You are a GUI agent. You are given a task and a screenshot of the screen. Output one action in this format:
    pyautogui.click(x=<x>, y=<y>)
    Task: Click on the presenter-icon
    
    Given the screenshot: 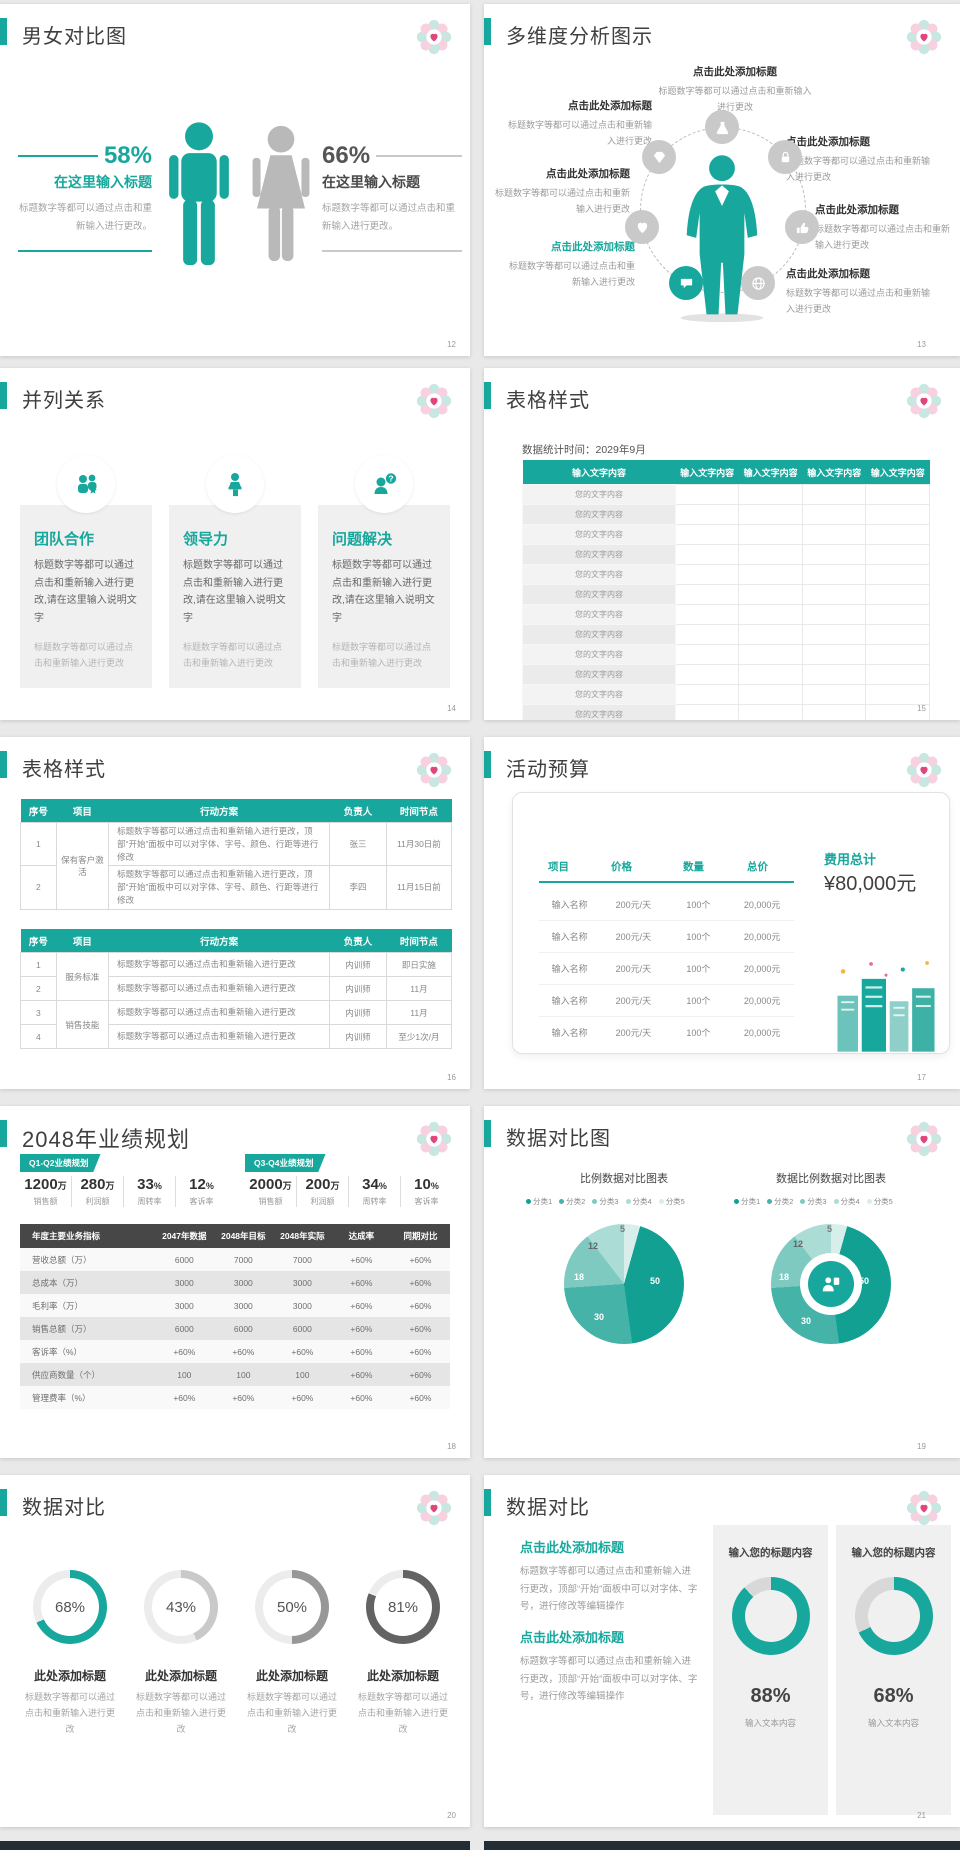 What is the action you would take?
    pyautogui.click(x=831, y=1284)
    